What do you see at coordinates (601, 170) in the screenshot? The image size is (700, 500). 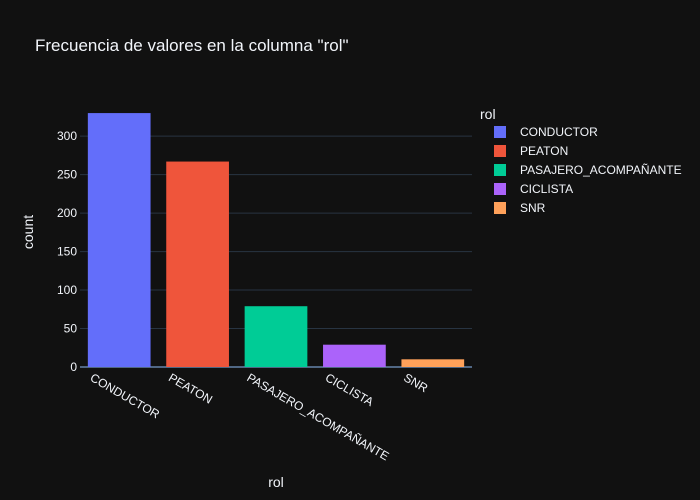 I see `legend-item-label: PASAJERO_ACOMPAÑANTE` at bounding box center [601, 170].